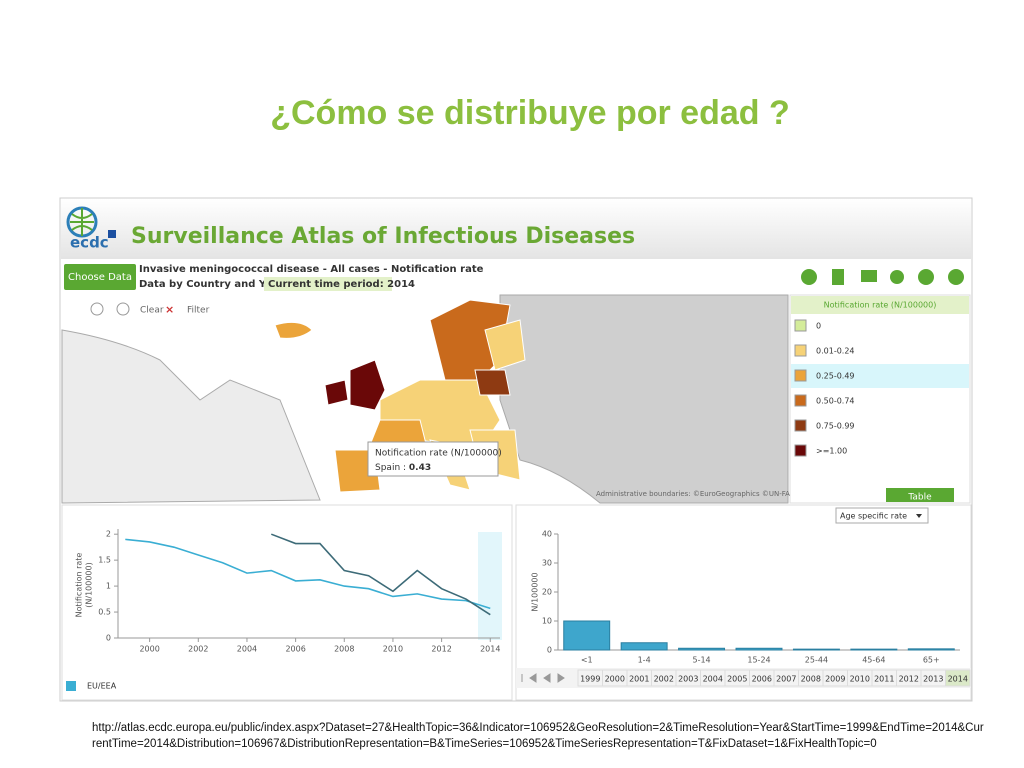 This screenshot has height=768, width=1024. Describe the element at coordinates (336, 392) in the screenshot. I see `ireland` at that location.